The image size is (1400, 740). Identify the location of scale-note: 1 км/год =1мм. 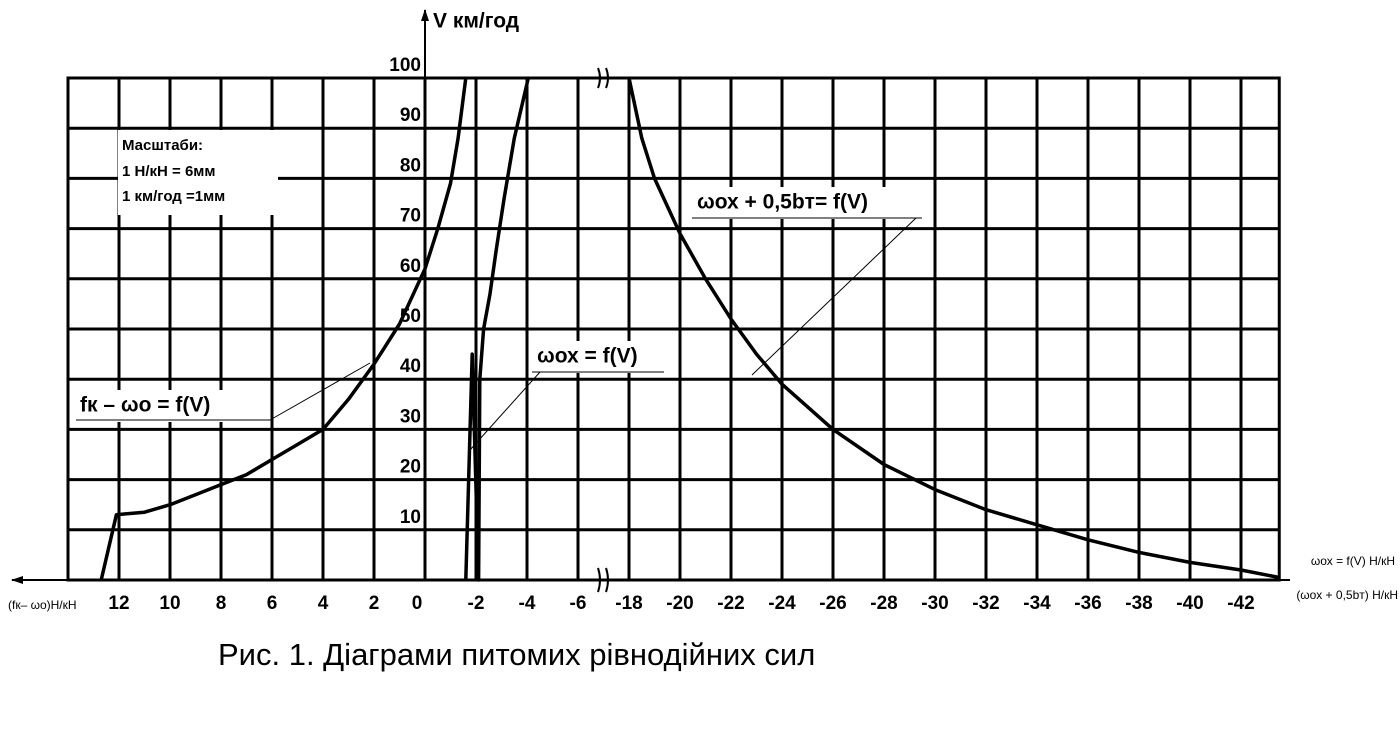
(173, 196).